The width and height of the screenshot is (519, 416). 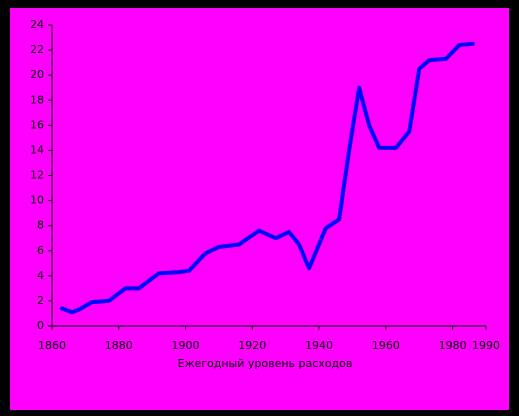 I want to click on y-tick-label: 6, so click(x=40, y=250).